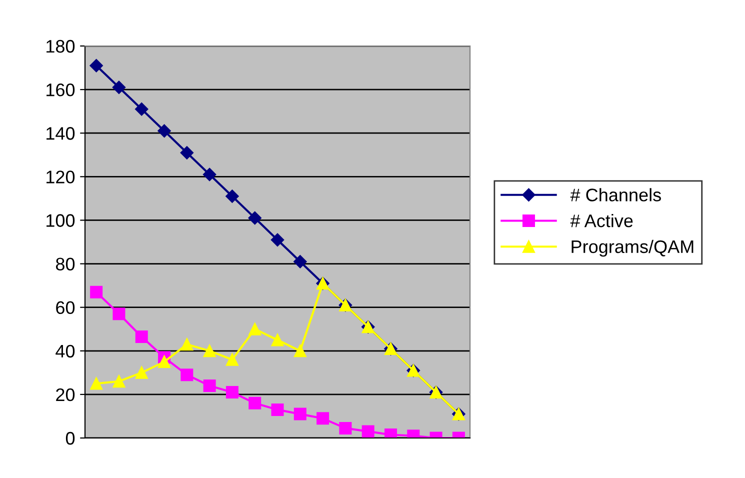  What do you see at coordinates (60, 177) in the screenshot?
I see `y-tick-label: 120` at bounding box center [60, 177].